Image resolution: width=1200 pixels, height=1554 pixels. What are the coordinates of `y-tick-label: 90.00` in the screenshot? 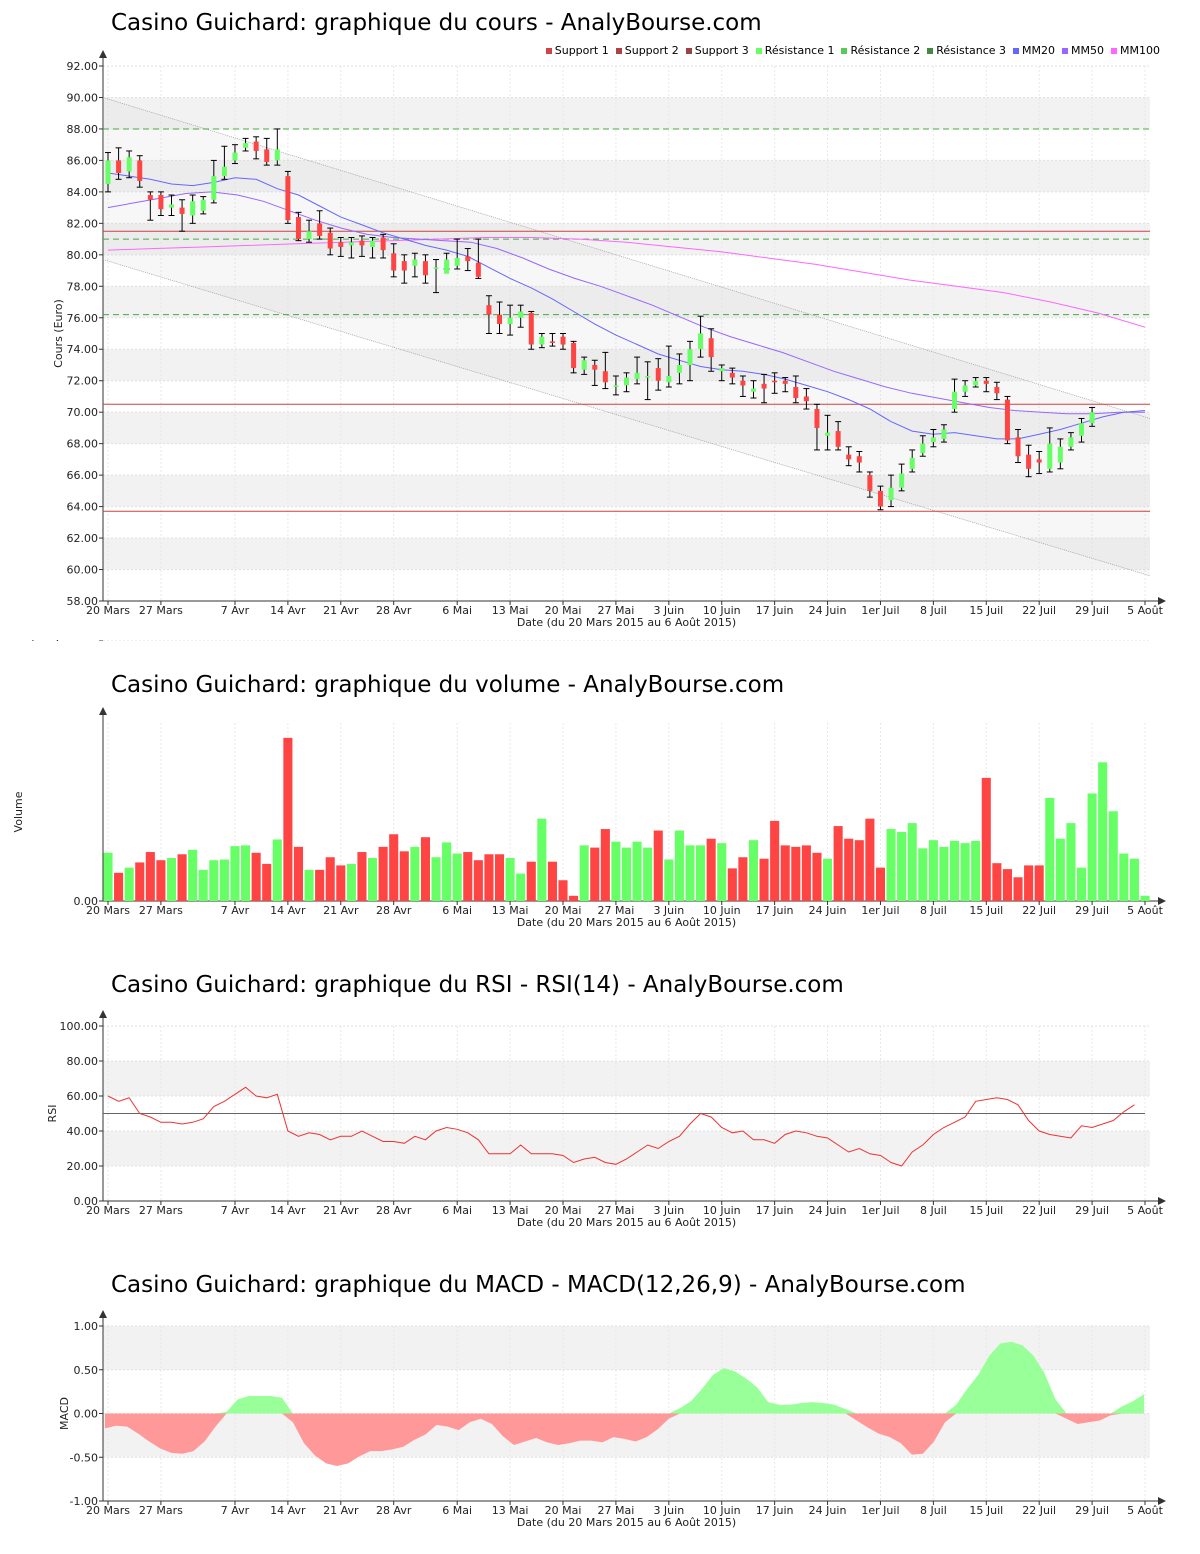 It's located at (83, 97).